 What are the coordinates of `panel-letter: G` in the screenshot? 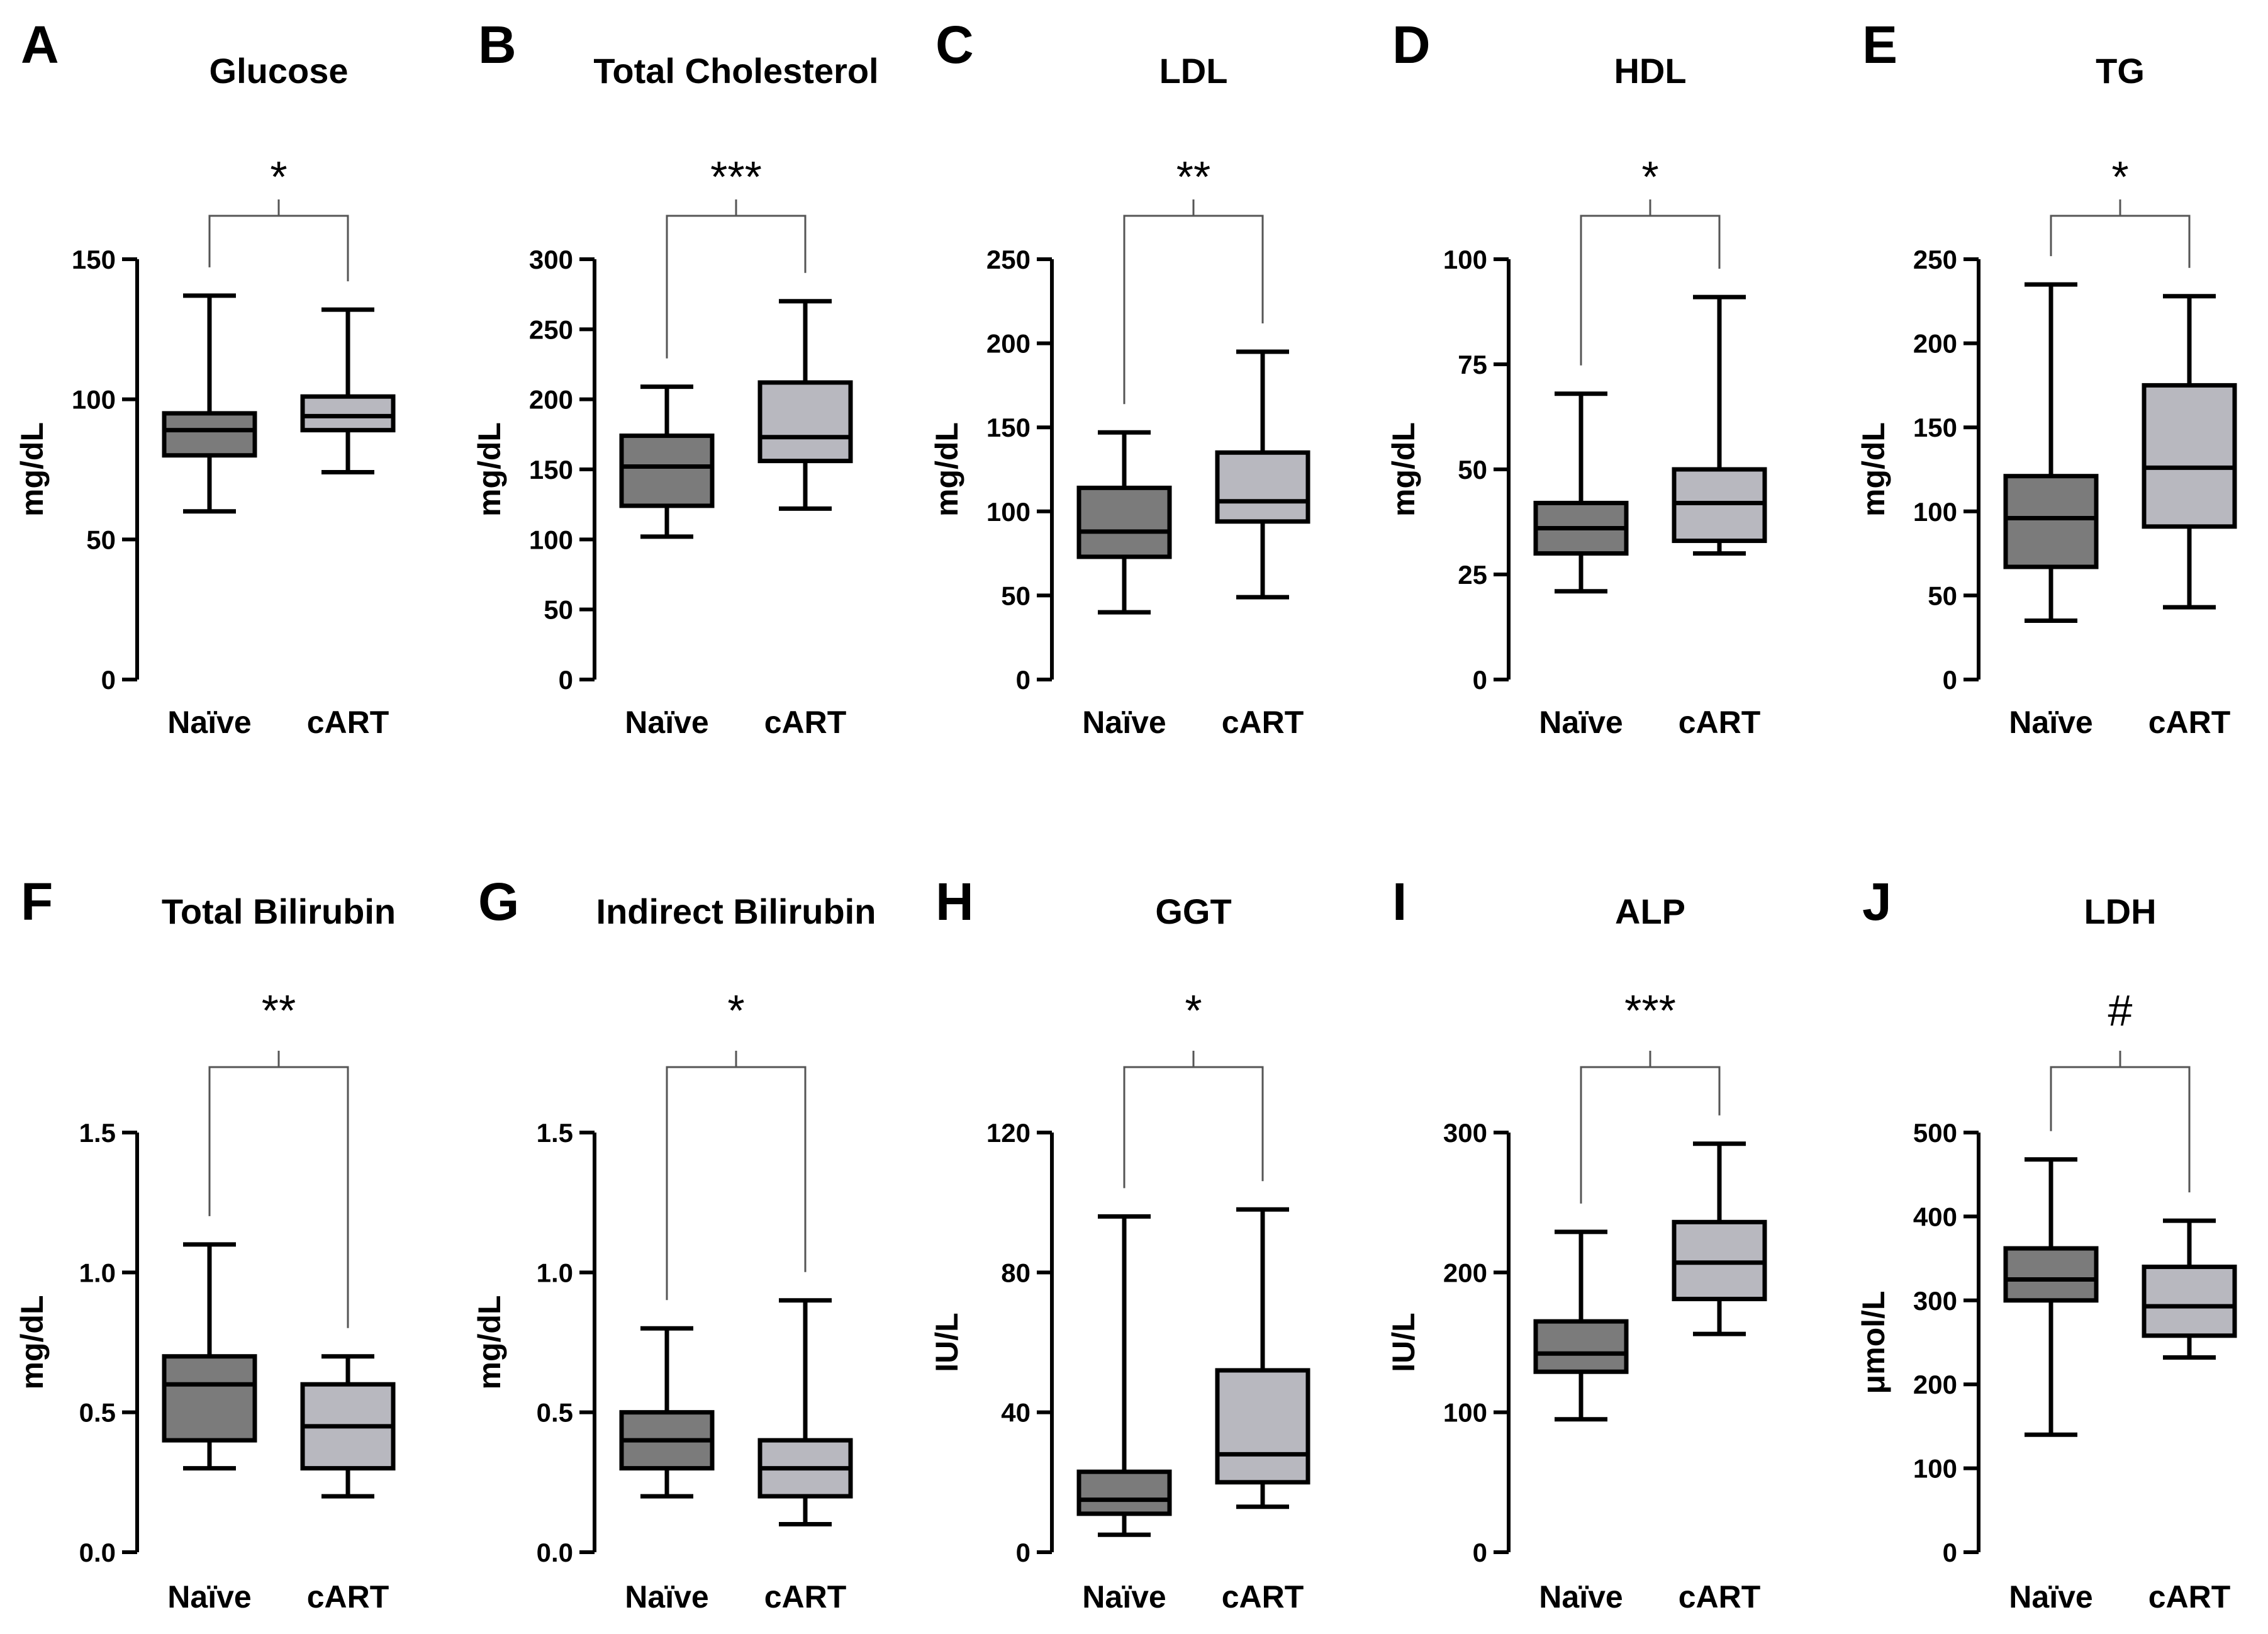 It's located at (498, 901).